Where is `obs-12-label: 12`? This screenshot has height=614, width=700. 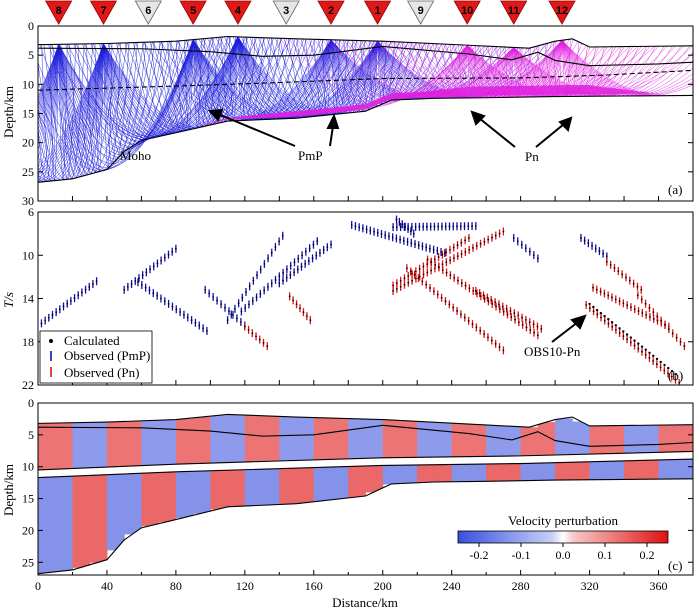 obs-12-label: 12 is located at coordinates (562, 11).